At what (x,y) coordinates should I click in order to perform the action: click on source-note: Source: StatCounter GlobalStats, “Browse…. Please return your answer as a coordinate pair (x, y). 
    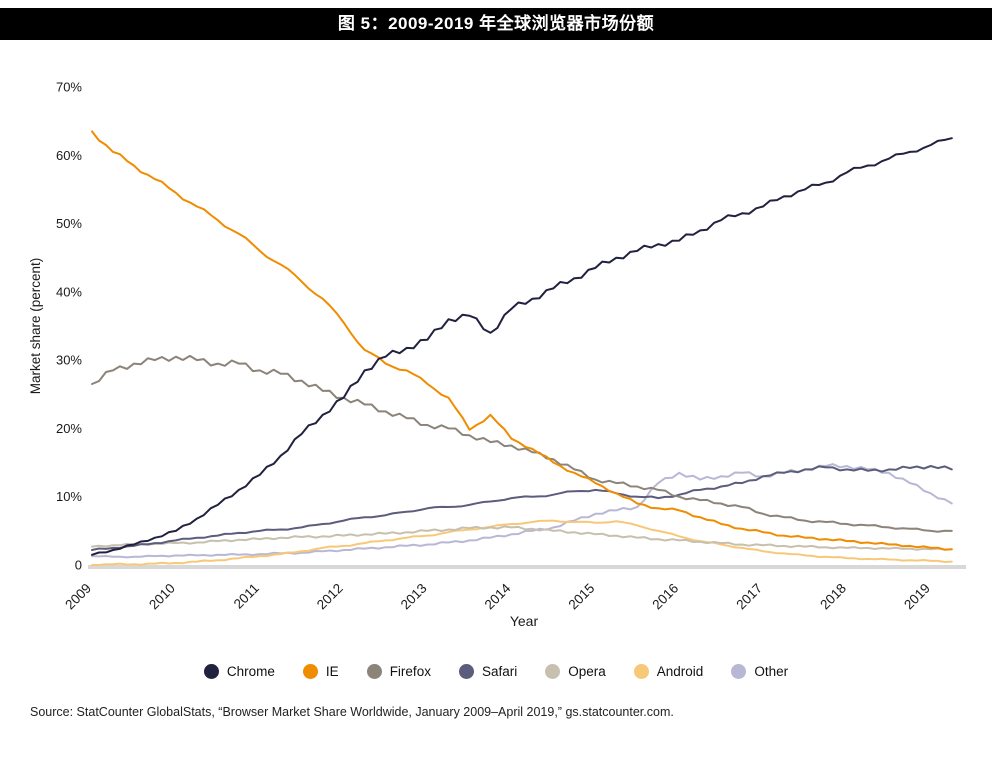
    Looking at the image, I should click on (352, 712).